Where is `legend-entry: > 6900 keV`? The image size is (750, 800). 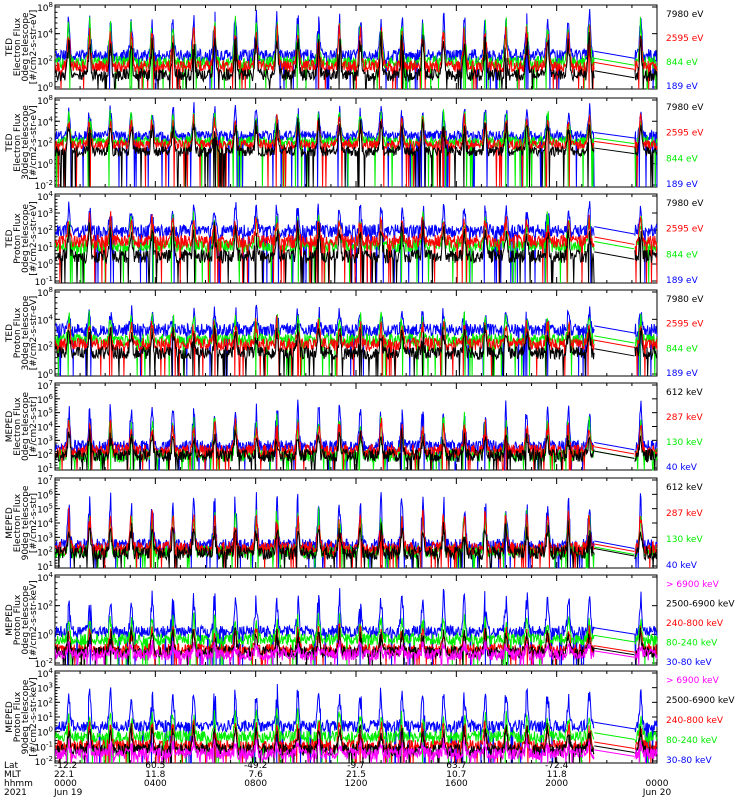
legend-entry: > 6900 keV is located at coordinates (693, 585).